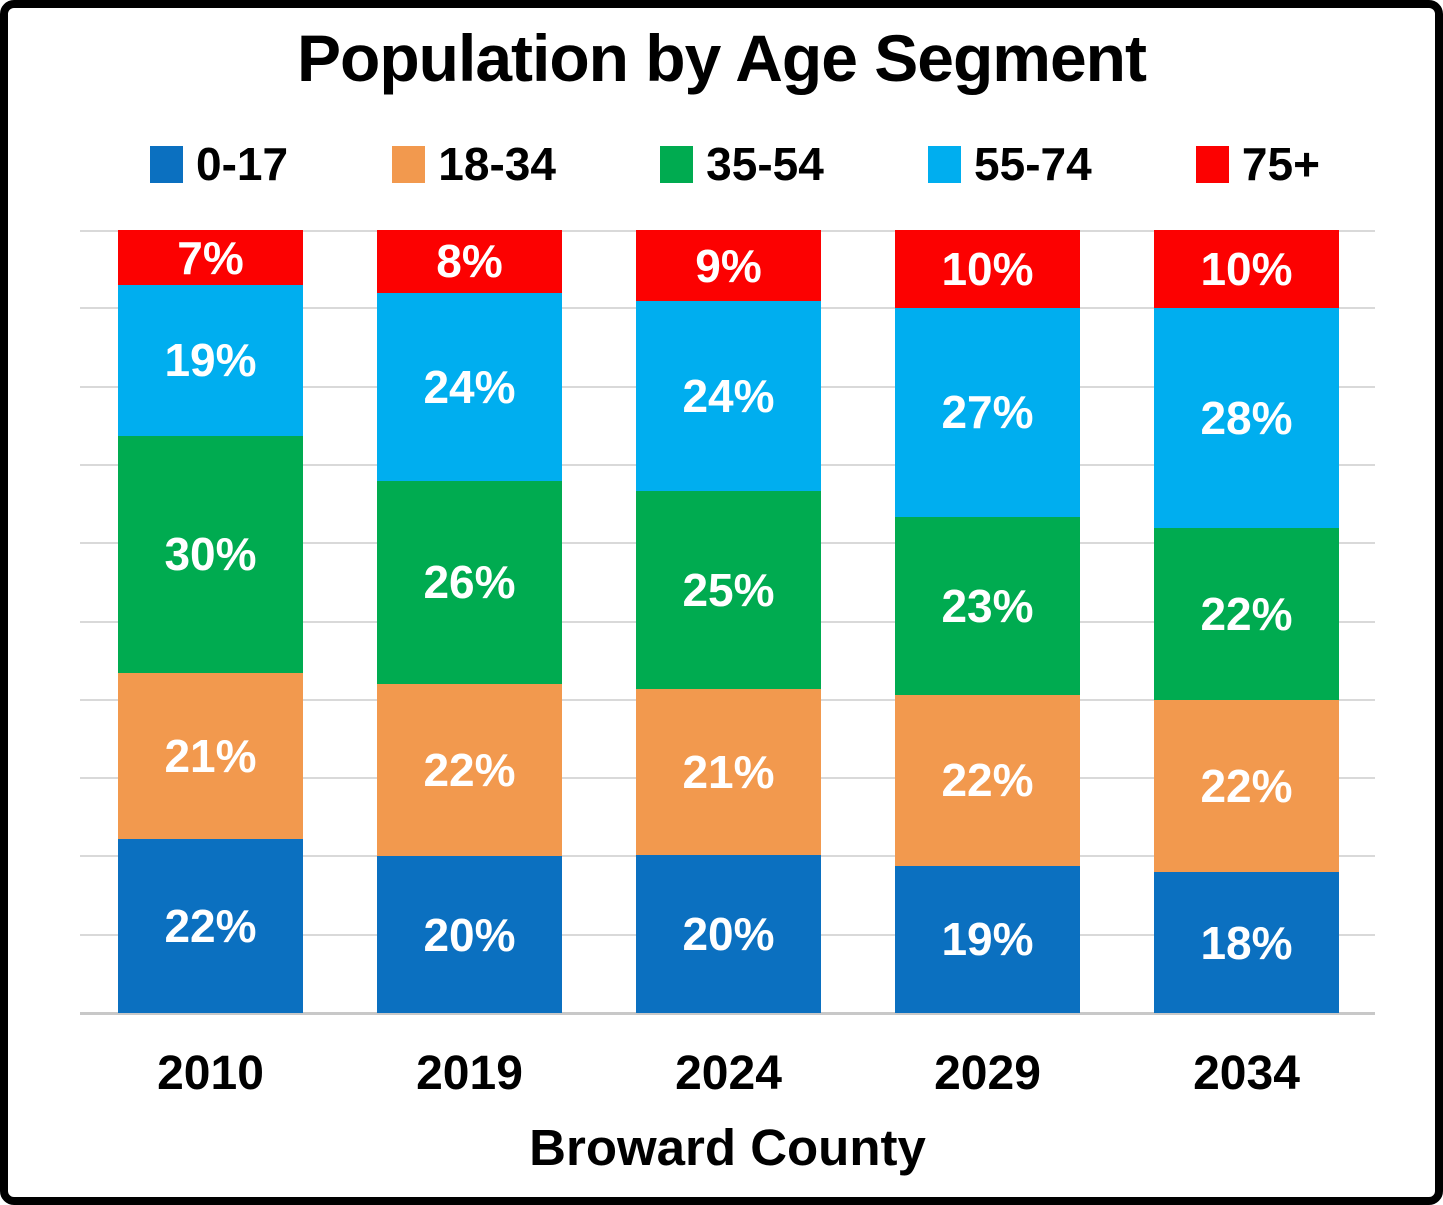 This screenshot has width=1443, height=1205. What do you see at coordinates (210, 1073) in the screenshot?
I see `x-tick-label-2010: 2010` at bounding box center [210, 1073].